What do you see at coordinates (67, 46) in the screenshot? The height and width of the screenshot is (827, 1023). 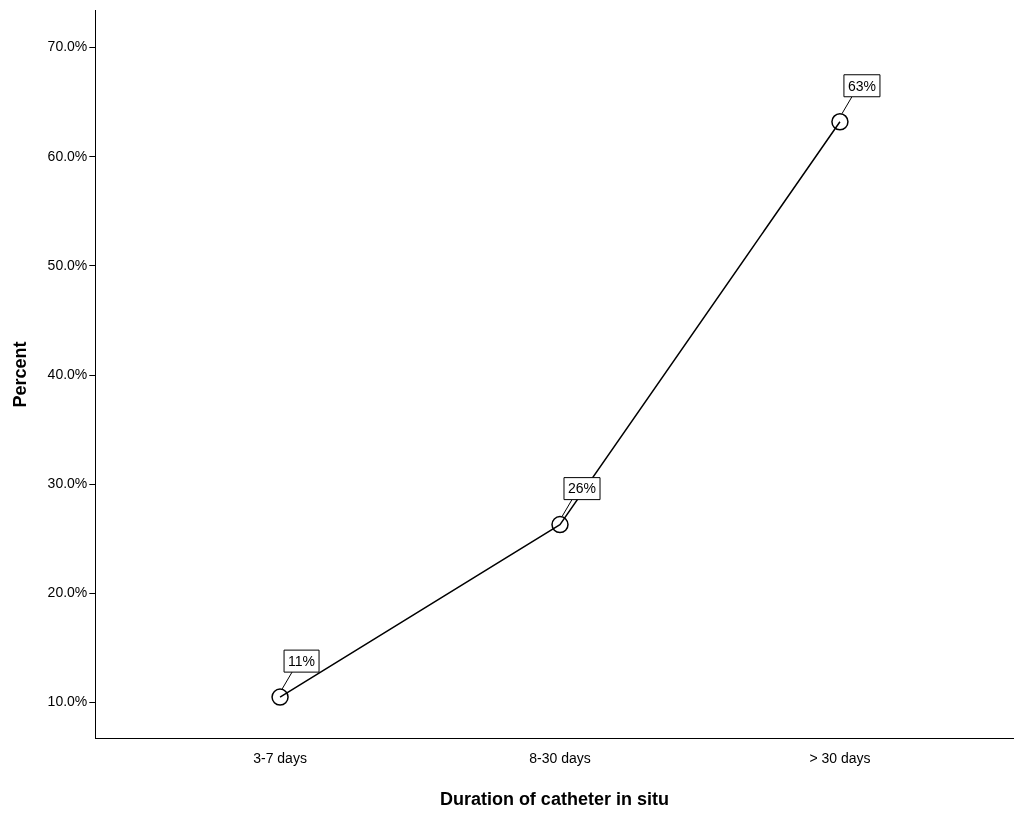 I see `y-tick-label: 70.0%` at bounding box center [67, 46].